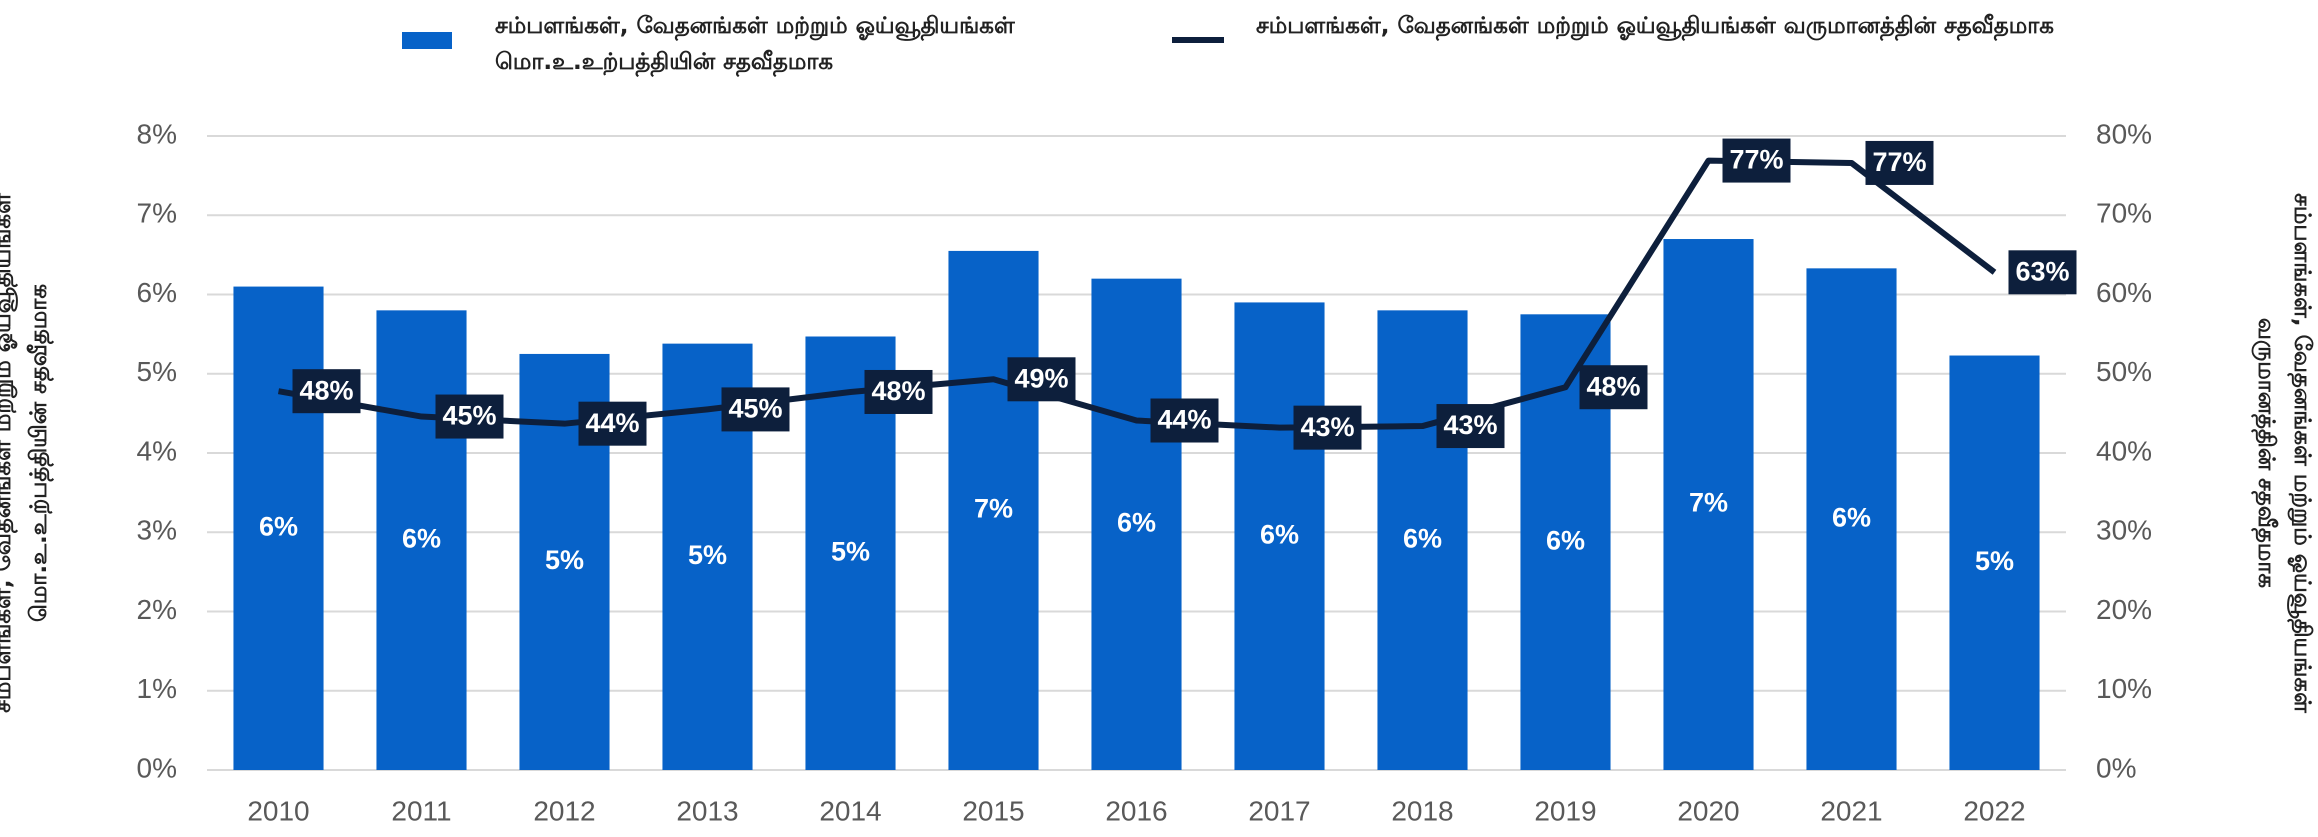 The height and width of the screenshot is (837, 2318). I want to click on y2-tick-label: 0%, so click(2116, 767).